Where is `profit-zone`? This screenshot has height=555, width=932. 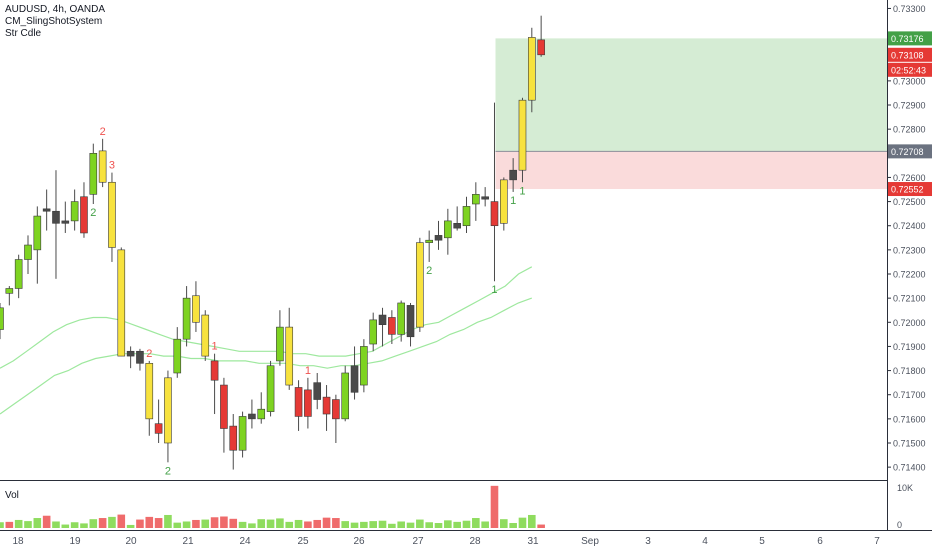 profit-zone is located at coordinates (691, 95).